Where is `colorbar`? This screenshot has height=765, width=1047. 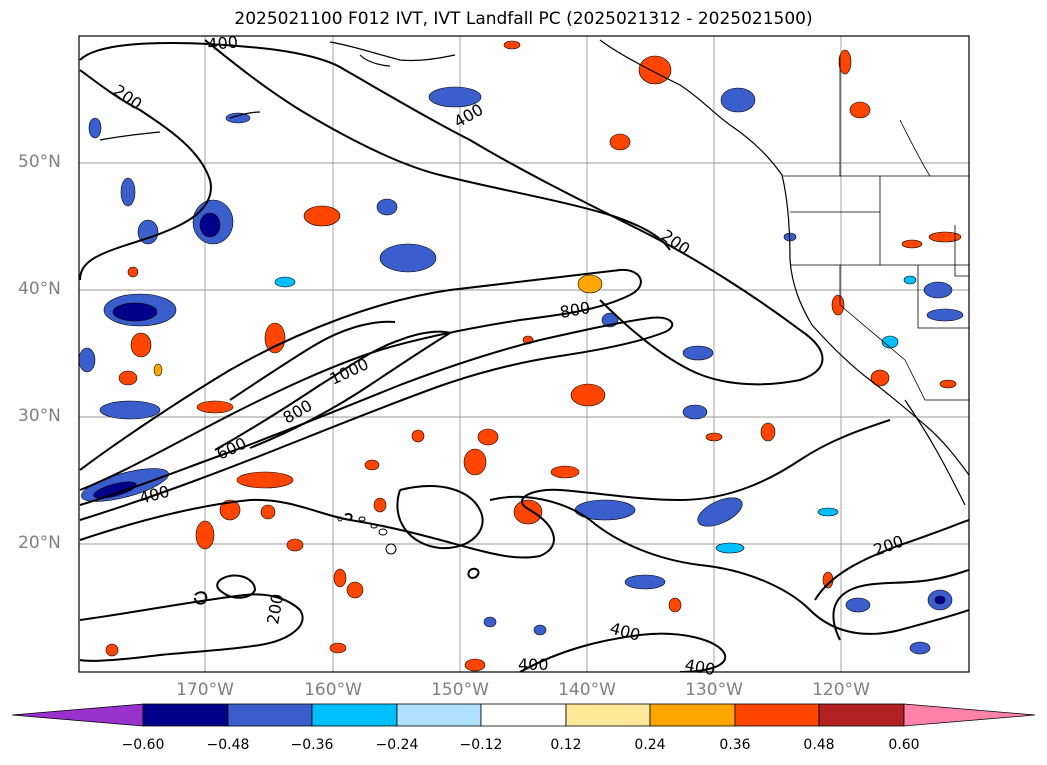
colorbar is located at coordinates (523, 715).